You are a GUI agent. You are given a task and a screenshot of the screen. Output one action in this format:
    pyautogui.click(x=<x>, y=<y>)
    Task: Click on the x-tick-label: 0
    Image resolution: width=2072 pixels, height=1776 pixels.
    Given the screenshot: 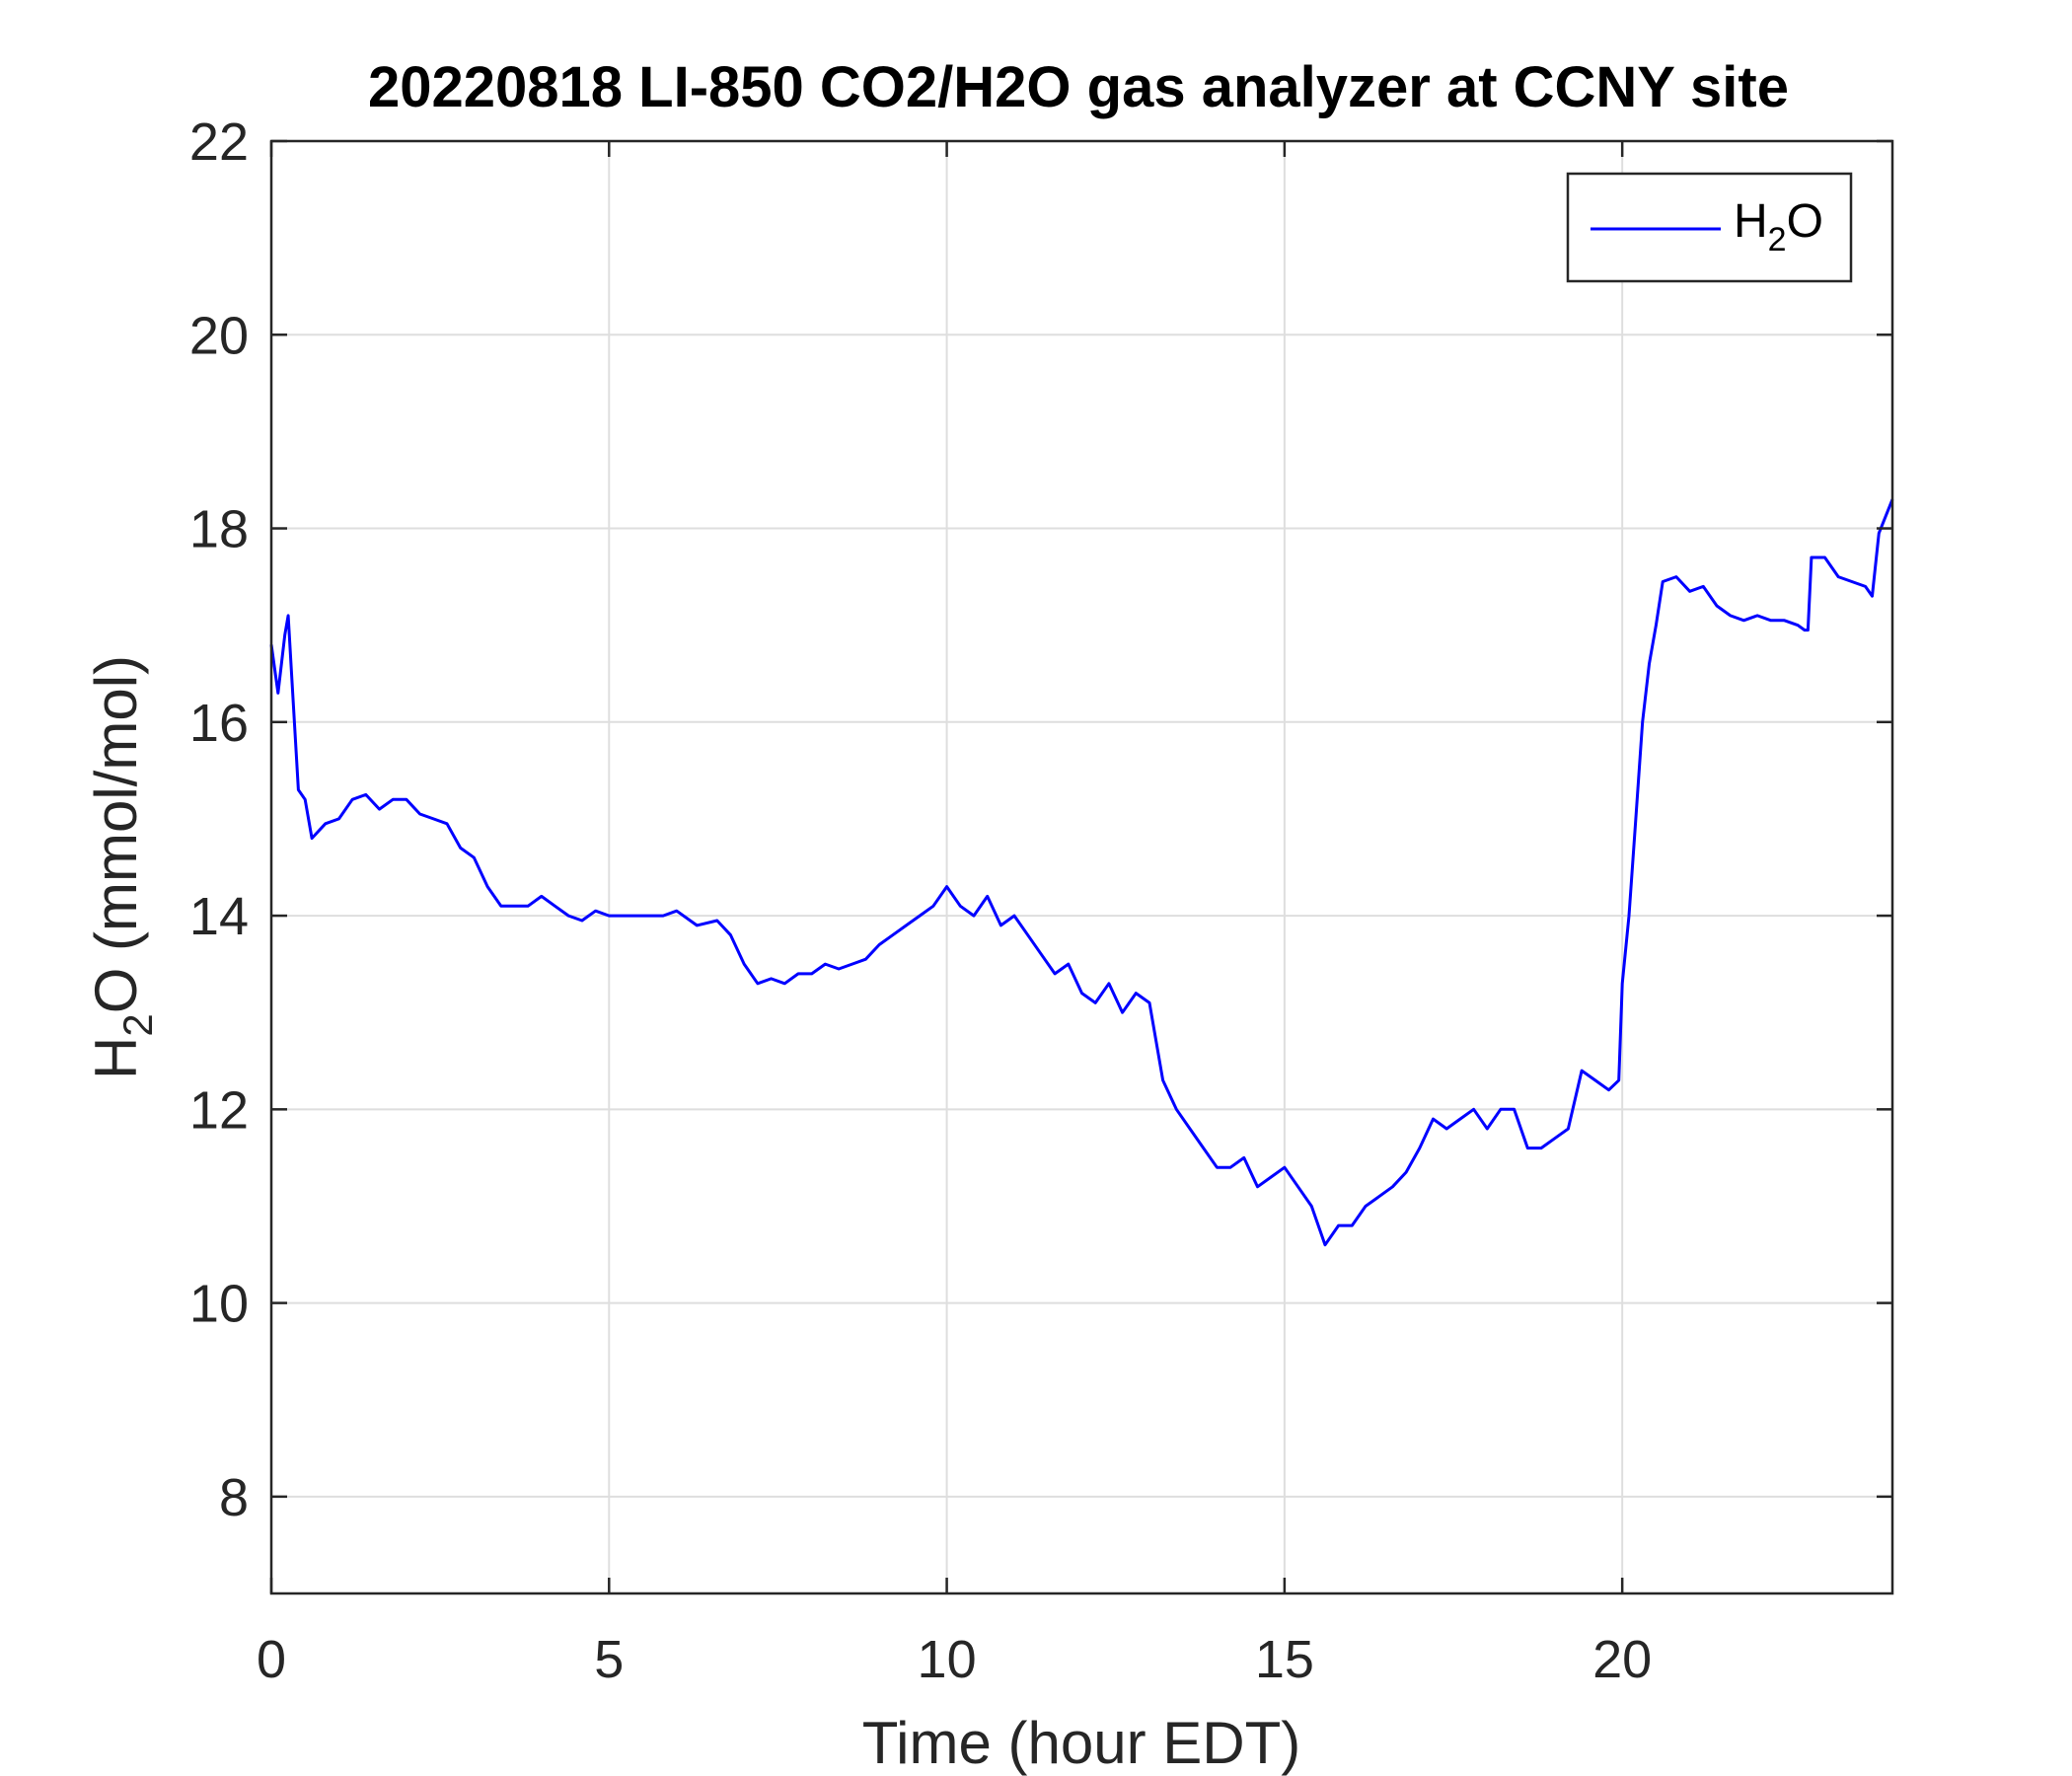 What is the action you would take?
    pyautogui.click(x=272, y=1660)
    